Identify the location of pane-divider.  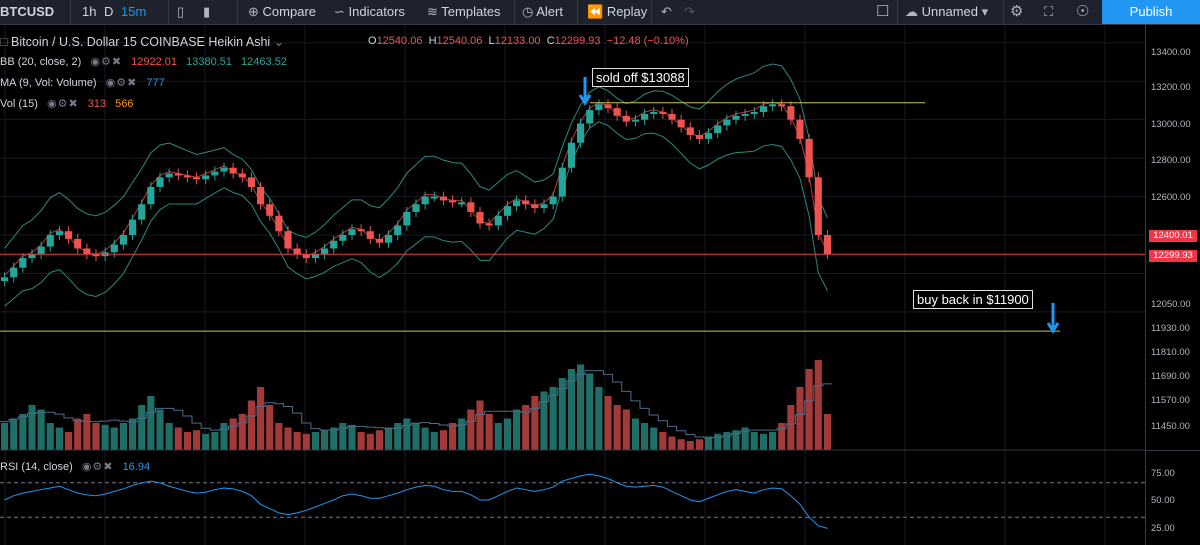
(1173, 450).